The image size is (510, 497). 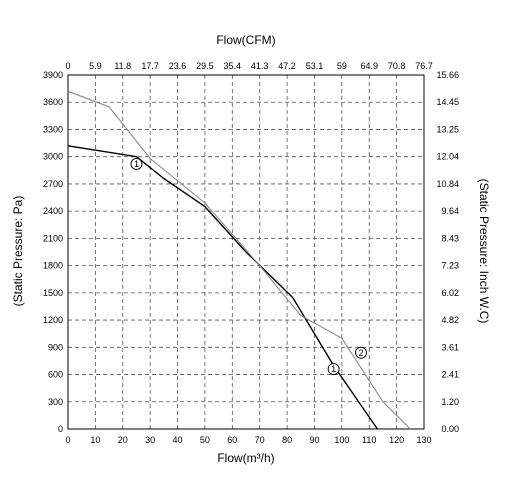 I want to click on x-bottom-tick-label: 30, so click(x=150, y=440).